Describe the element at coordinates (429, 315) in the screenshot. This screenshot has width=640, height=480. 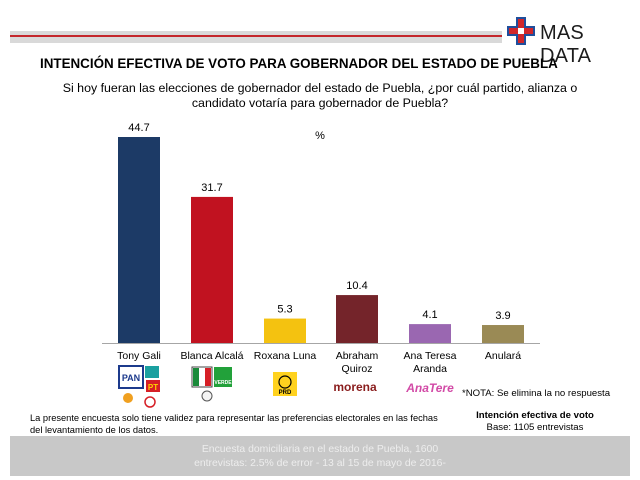
I see `data-label-4: 4.1` at that location.